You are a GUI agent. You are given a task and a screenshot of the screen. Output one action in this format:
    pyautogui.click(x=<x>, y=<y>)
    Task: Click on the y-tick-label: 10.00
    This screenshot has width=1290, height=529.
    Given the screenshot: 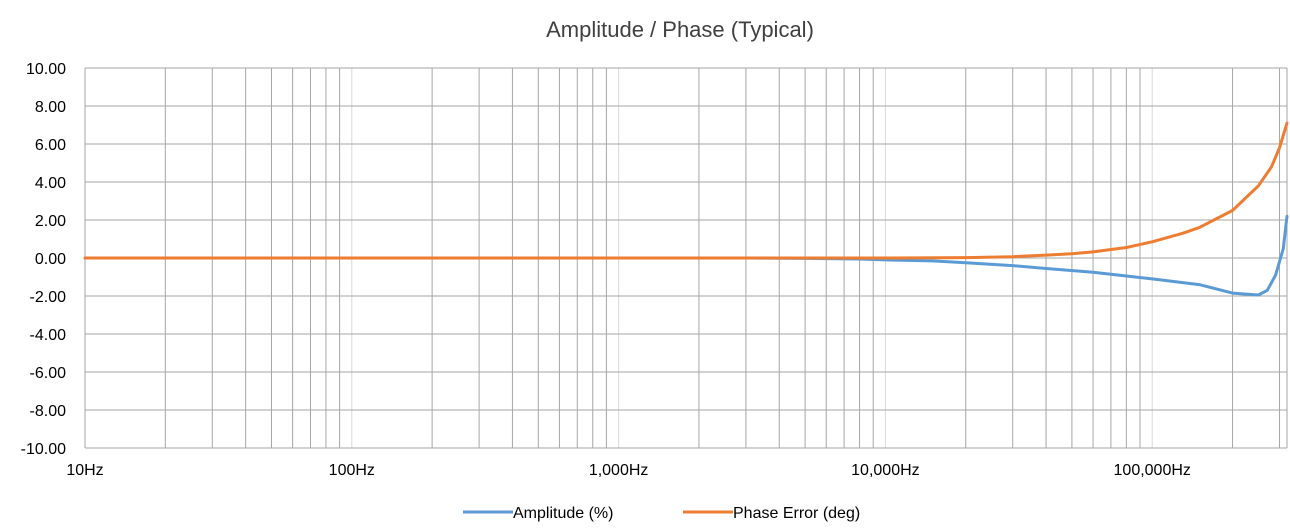 What is the action you would take?
    pyautogui.click(x=46, y=69)
    